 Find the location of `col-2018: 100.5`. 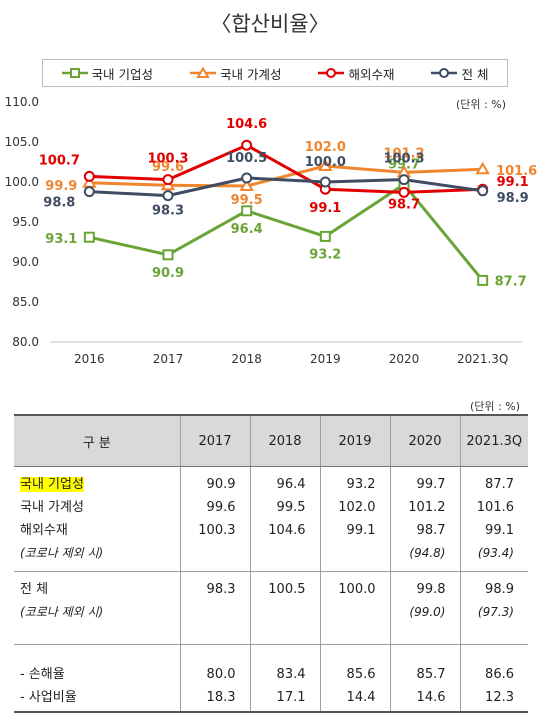

col-2018: 100.5 is located at coordinates (284, 608).